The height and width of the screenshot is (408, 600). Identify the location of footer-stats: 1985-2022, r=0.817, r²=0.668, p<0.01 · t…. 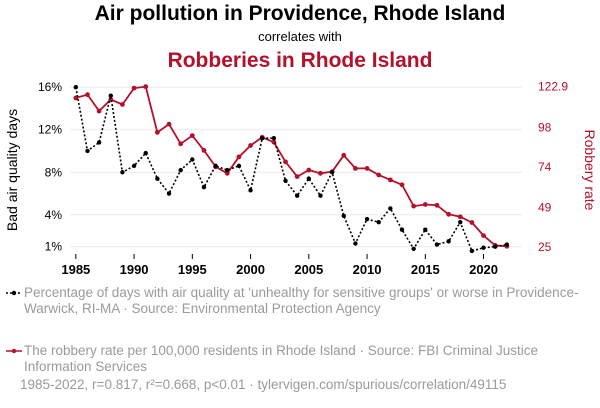
(263, 384).